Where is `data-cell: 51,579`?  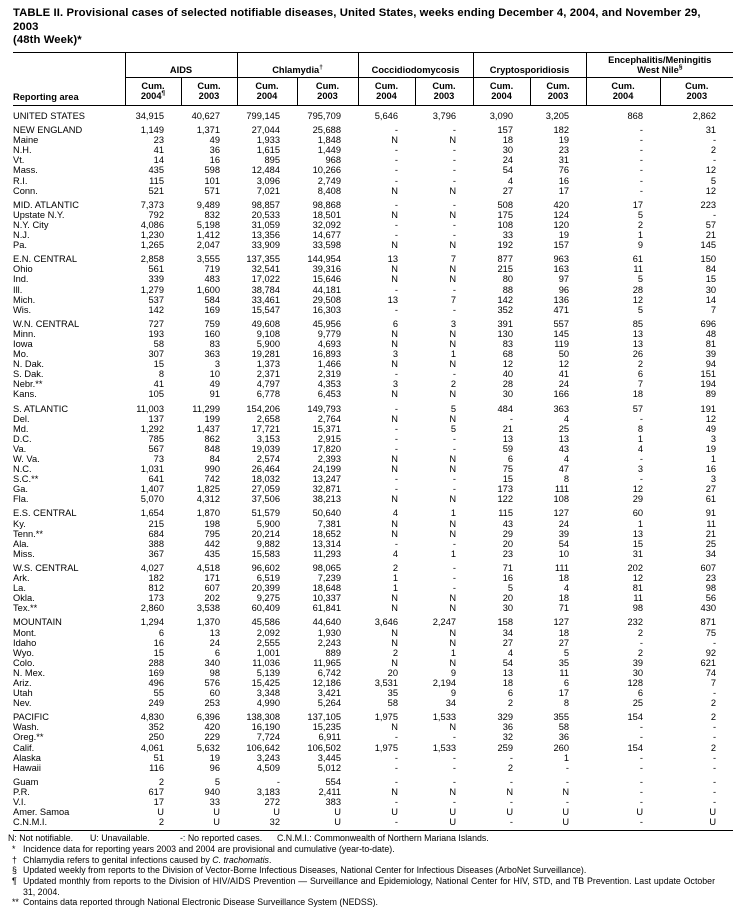 data-cell: 51,579 is located at coordinates (265, 513).